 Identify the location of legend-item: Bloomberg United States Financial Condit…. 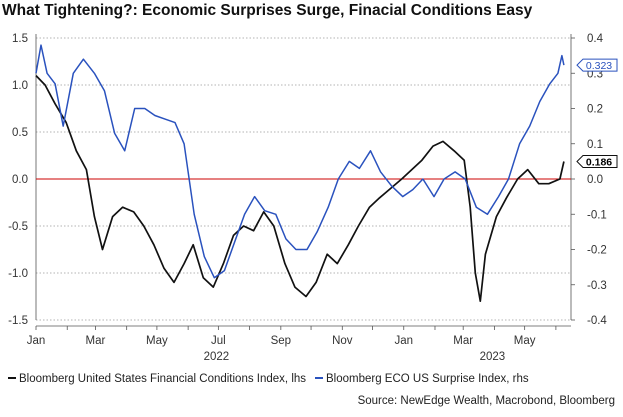
(162, 379).